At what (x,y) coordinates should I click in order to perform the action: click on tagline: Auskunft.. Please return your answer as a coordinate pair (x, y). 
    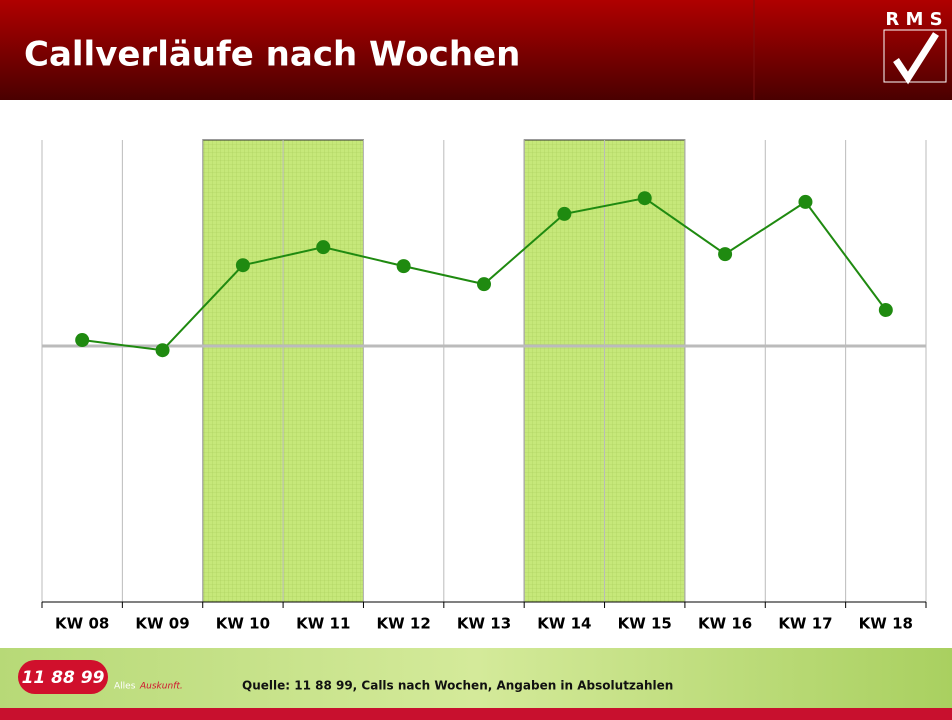
    Looking at the image, I should click on (161, 687).